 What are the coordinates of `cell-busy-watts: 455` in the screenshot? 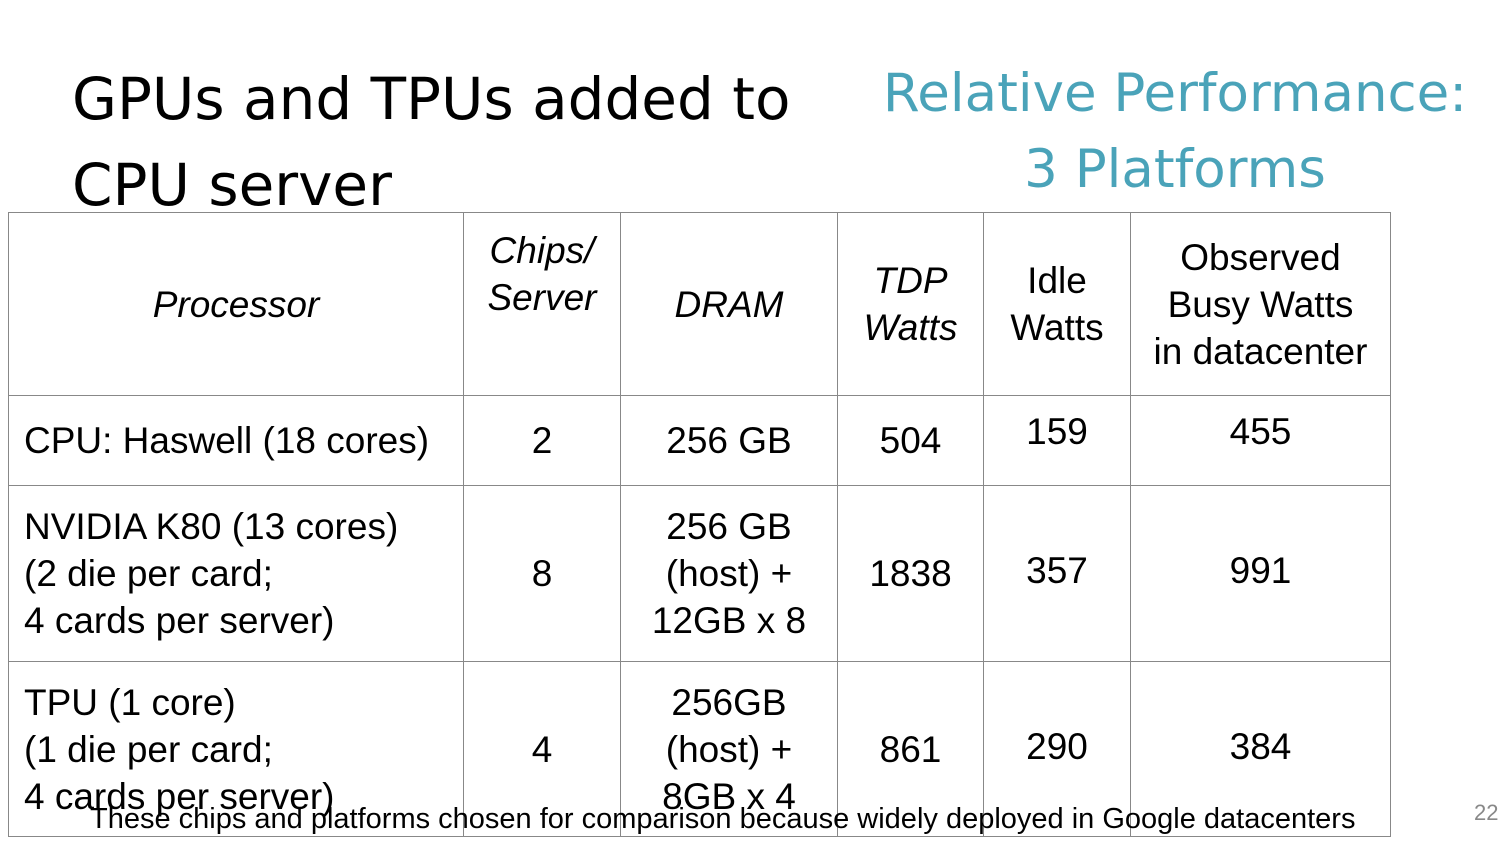 It's located at (1260, 440).